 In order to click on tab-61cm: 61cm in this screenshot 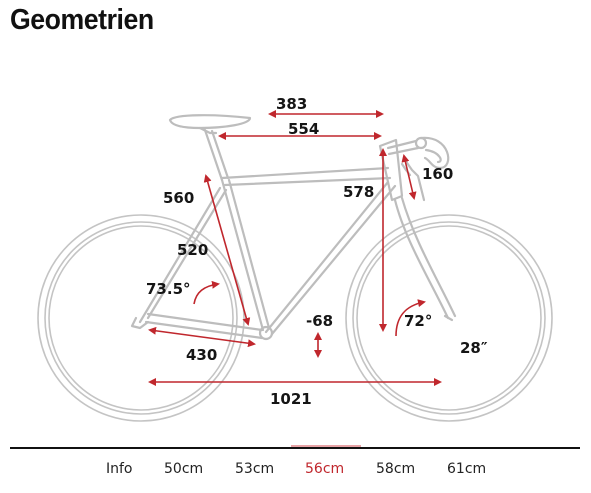, I will do `click(467, 469)`.